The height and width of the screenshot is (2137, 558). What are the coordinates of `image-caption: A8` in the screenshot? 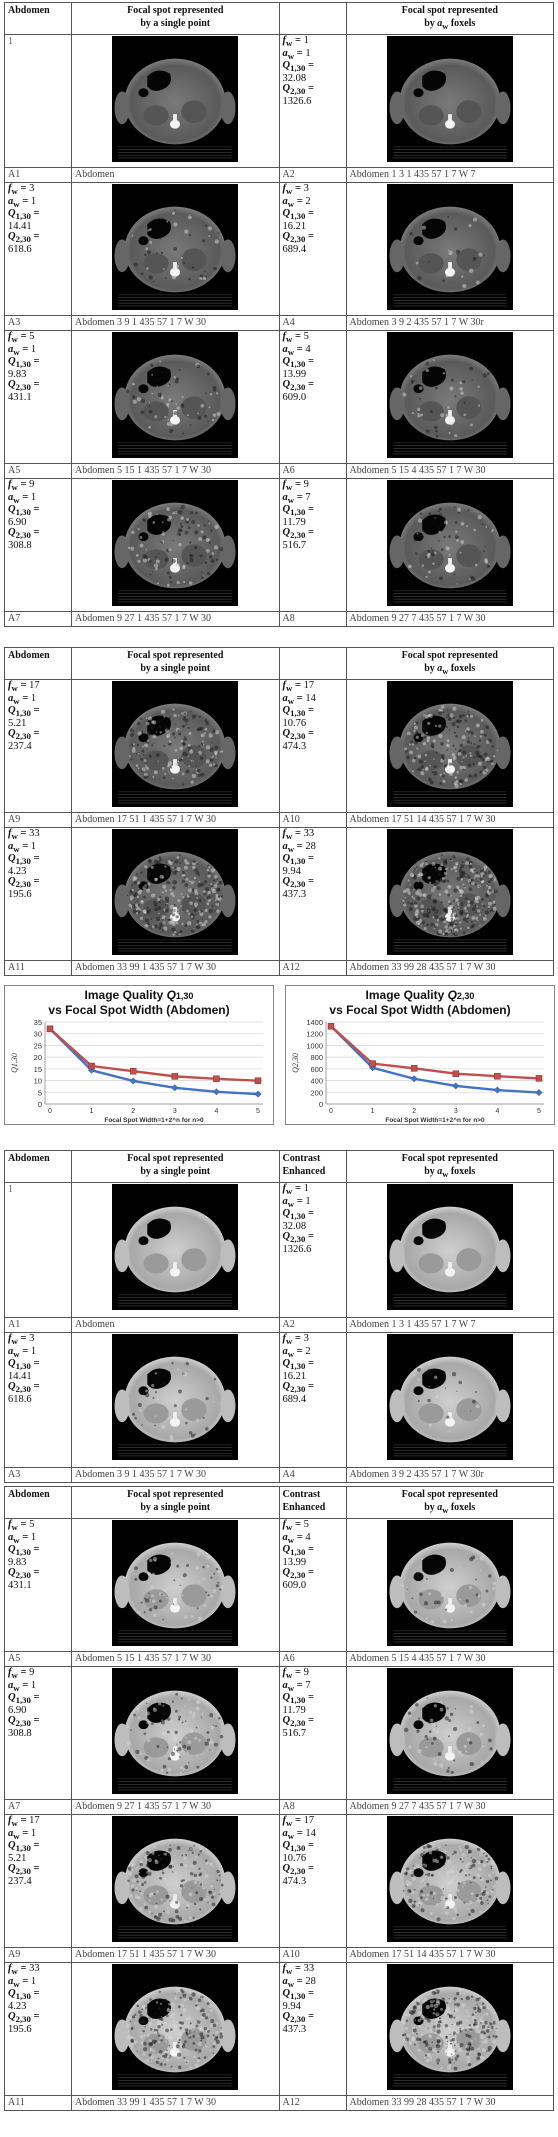 It's located at (312, 1807).